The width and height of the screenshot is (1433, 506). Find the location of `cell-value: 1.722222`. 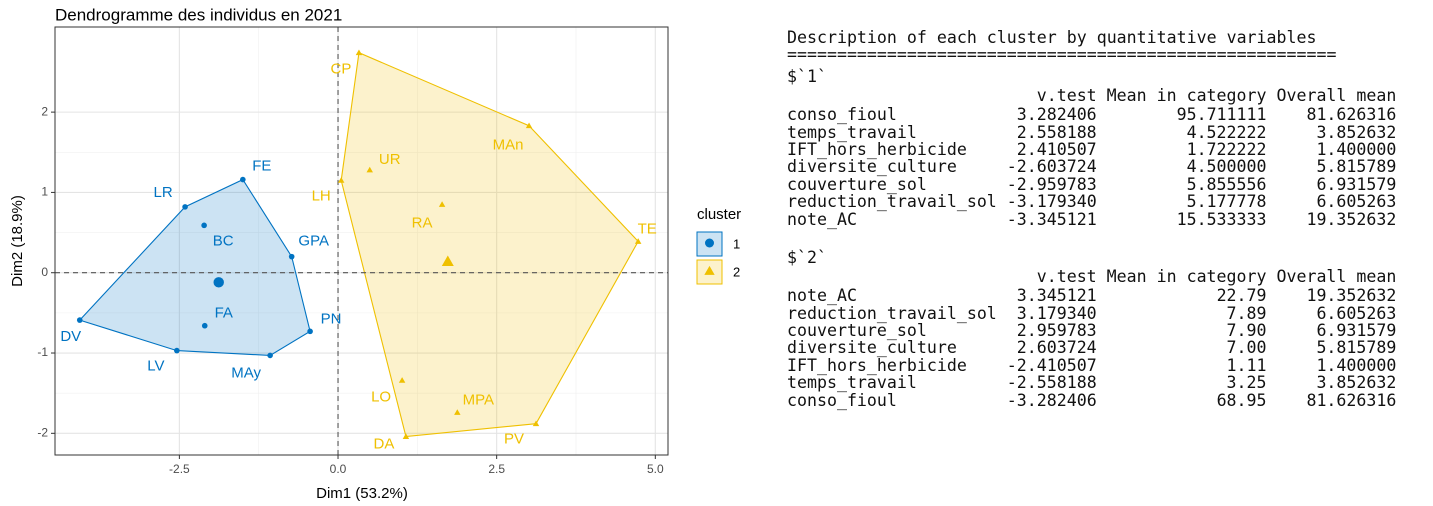

cell-value: 1.722222 is located at coordinates (1226, 149).